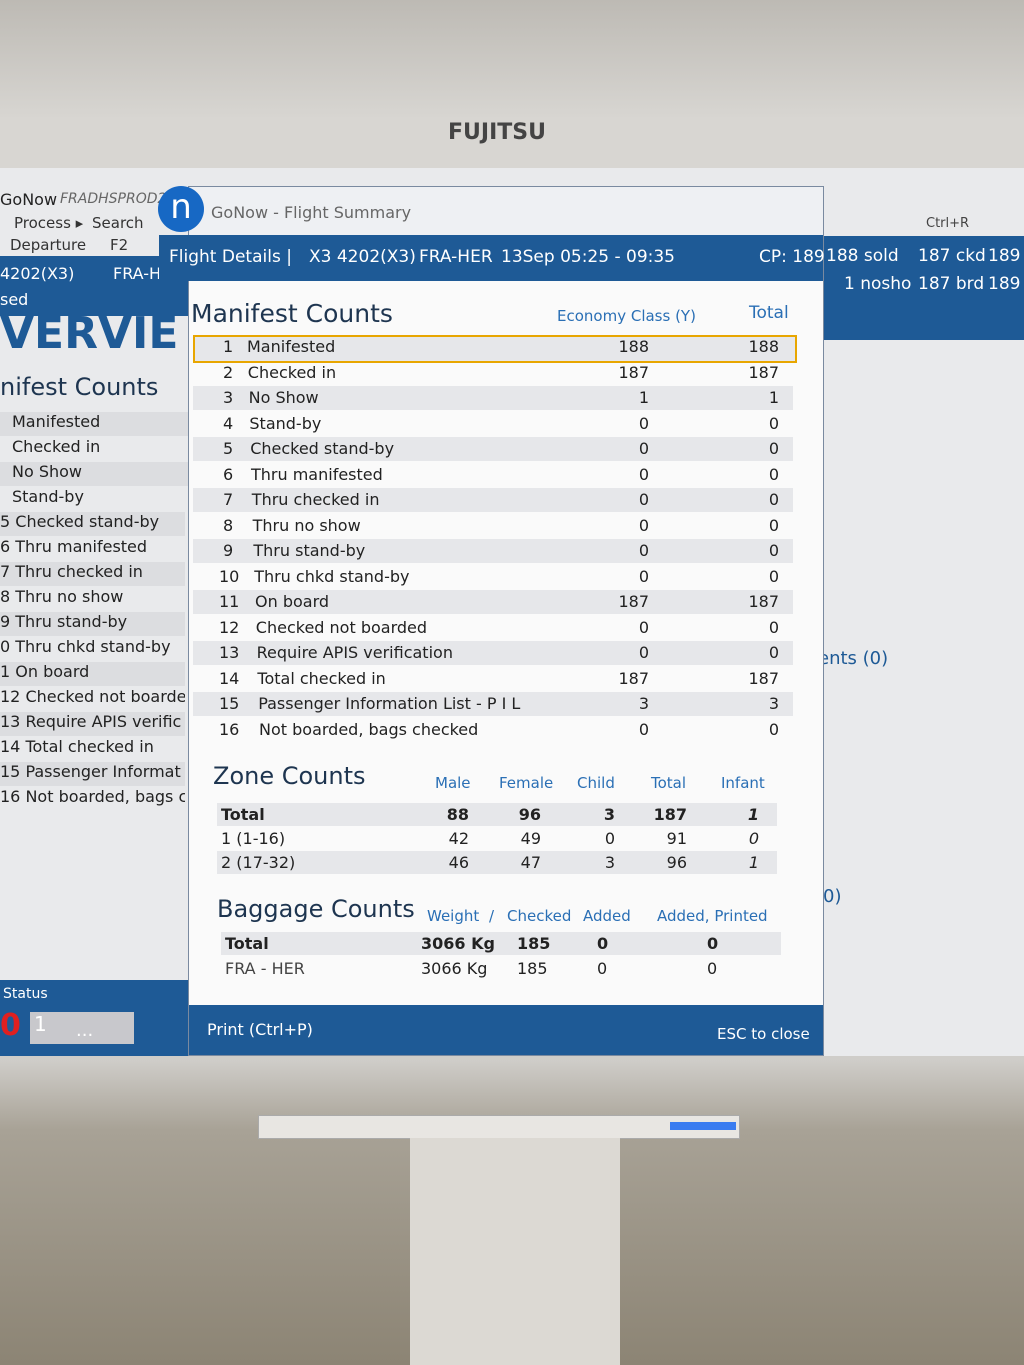 This screenshot has height=1365, width=1024. What do you see at coordinates (669, 783) in the screenshot?
I see `column-header: Total` at bounding box center [669, 783].